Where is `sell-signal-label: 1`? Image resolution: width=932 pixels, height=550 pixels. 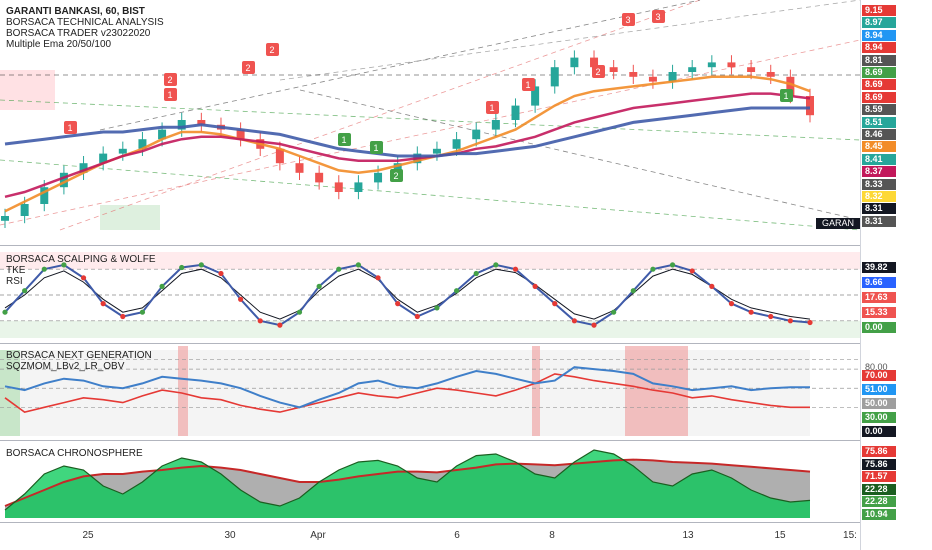
sell-signal-label: 1 is located at coordinates (169, 95).